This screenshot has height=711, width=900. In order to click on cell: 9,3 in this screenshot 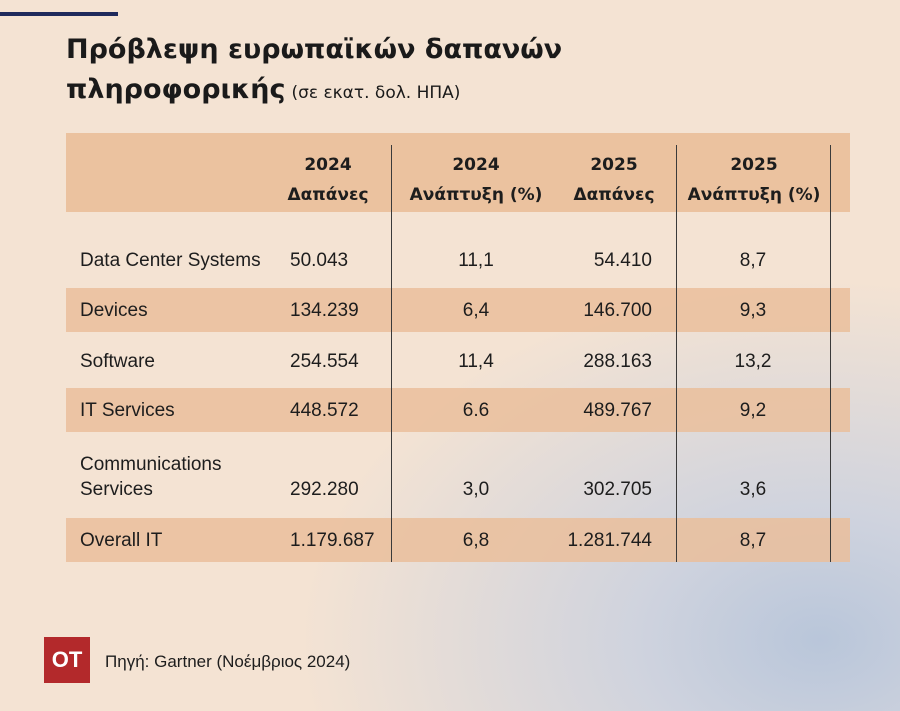, I will do `click(753, 310)`.